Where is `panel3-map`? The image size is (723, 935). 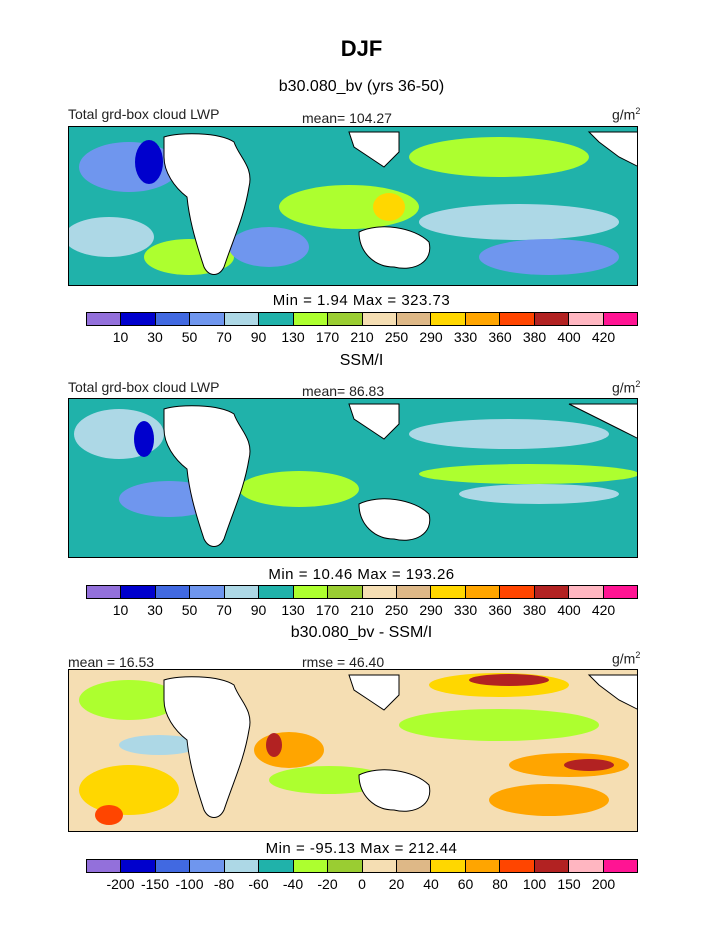
panel3-map is located at coordinates (353, 750).